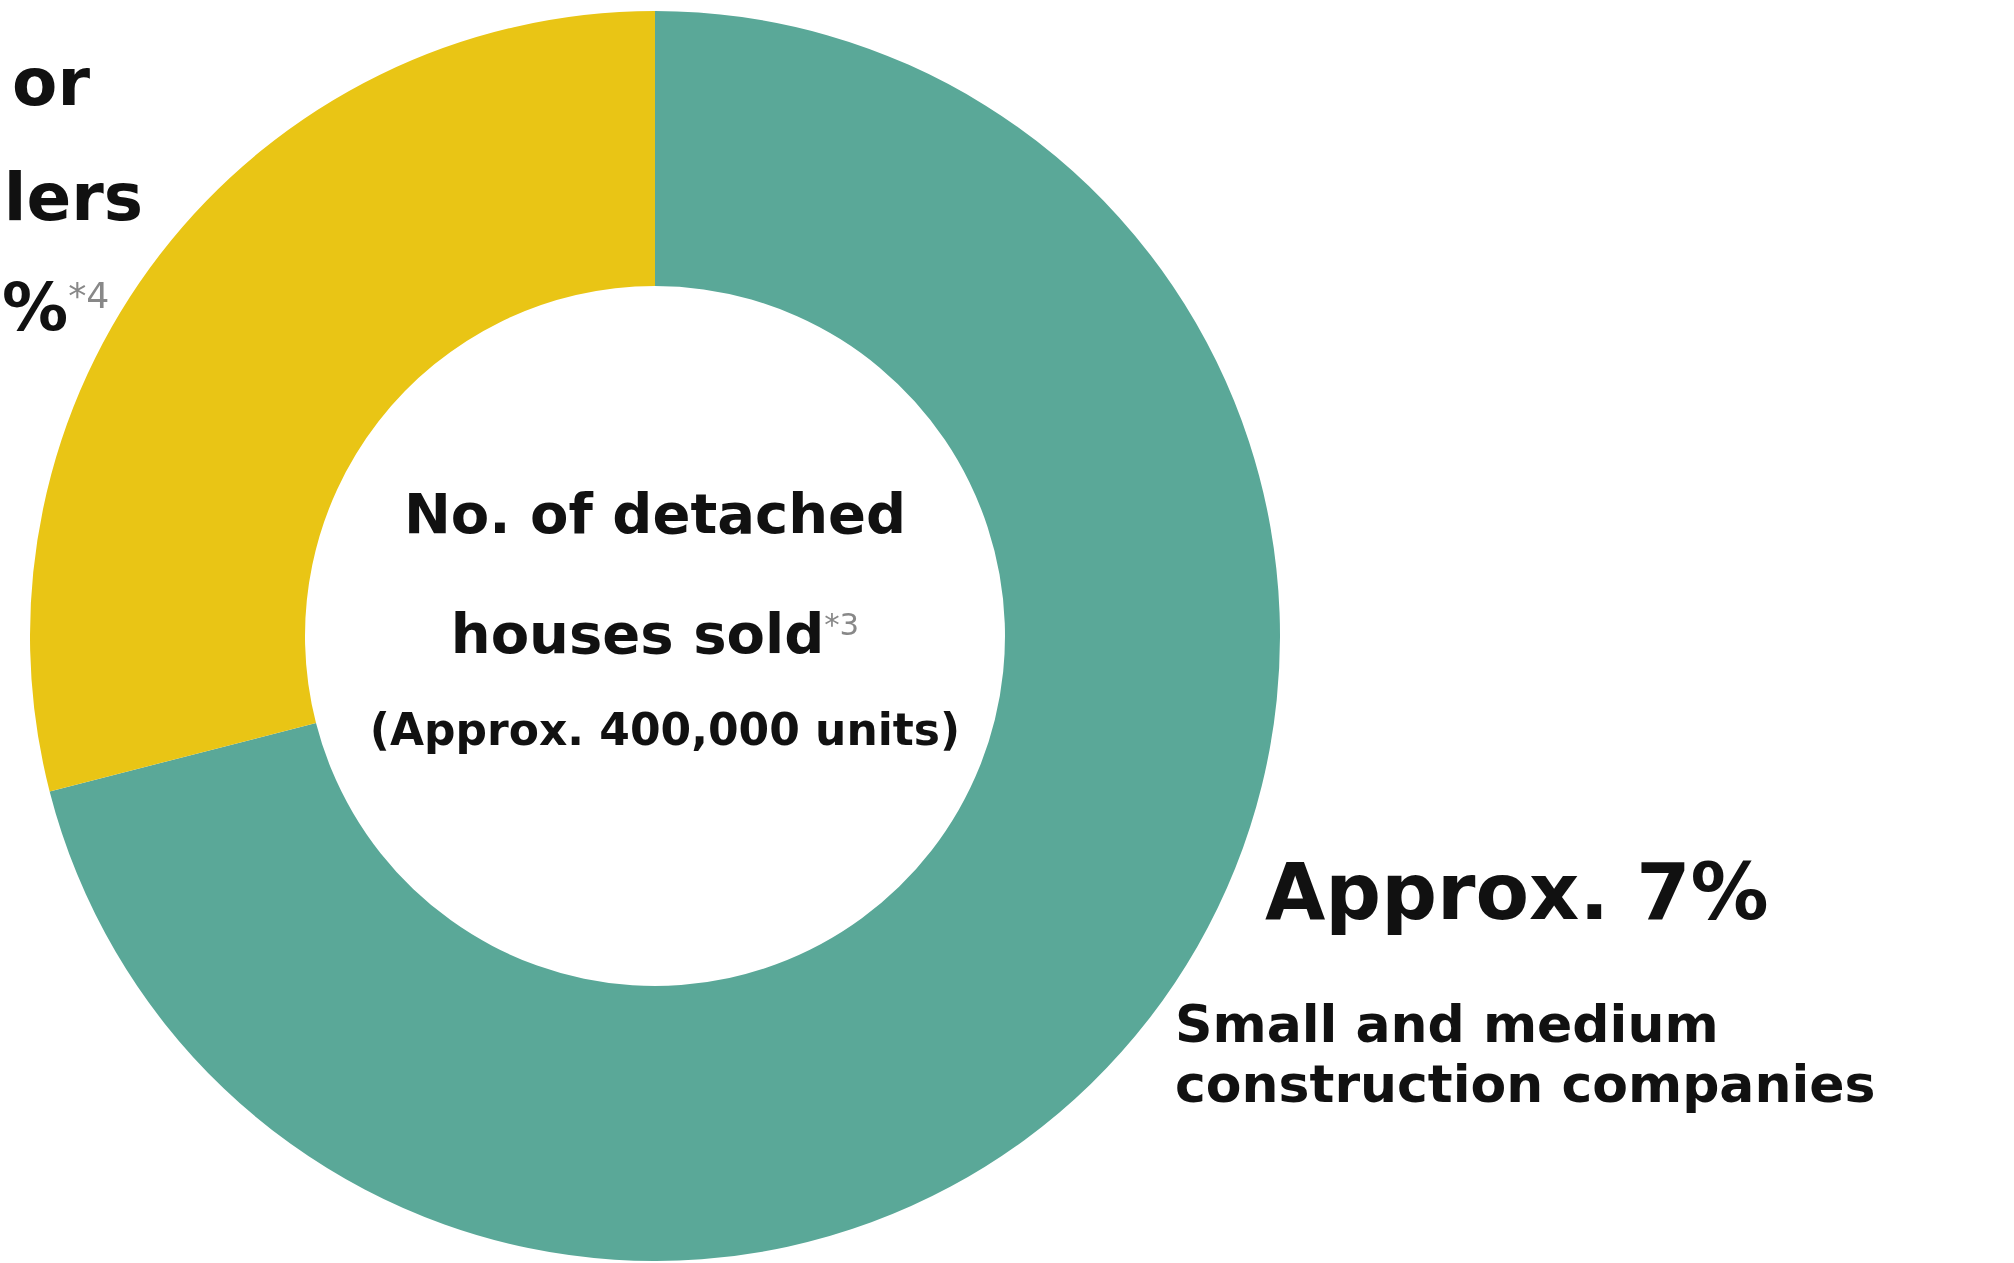 This screenshot has width=2014, height=1263. What do you see at coordinates (1517, 892) in the screenshot?
I see `text: Approx. 7%` at bounding box center [1517, 892].